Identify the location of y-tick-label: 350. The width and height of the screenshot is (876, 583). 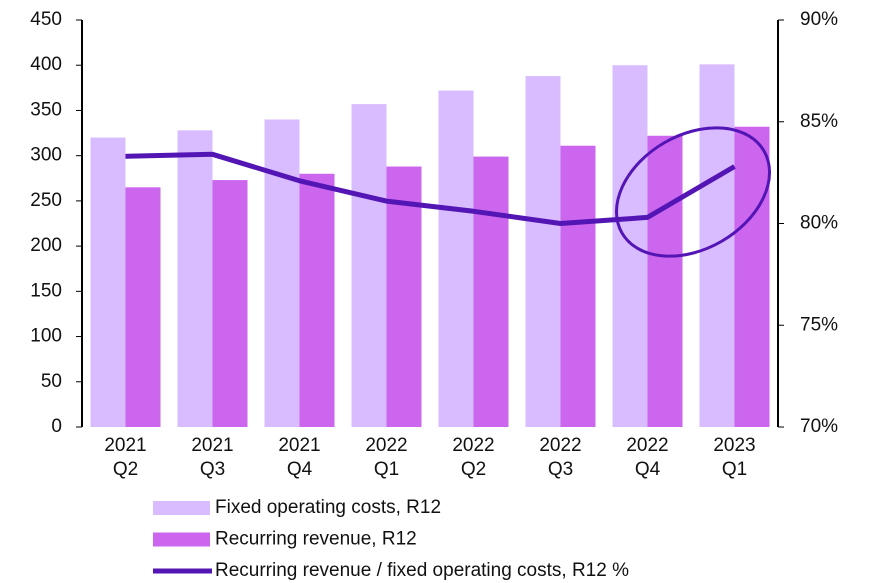
(46, 109).